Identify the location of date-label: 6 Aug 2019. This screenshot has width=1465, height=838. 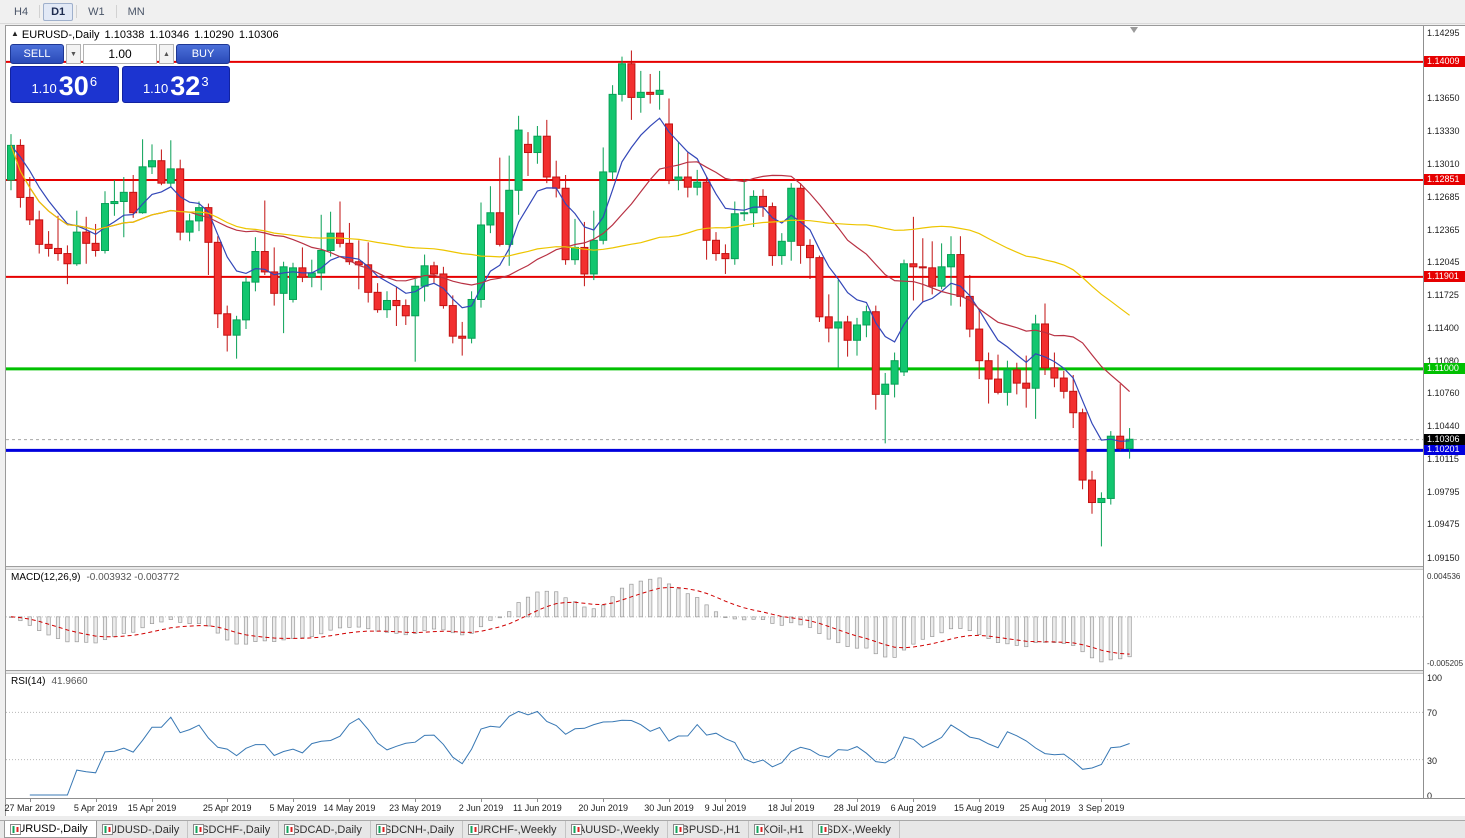
(913, 808).